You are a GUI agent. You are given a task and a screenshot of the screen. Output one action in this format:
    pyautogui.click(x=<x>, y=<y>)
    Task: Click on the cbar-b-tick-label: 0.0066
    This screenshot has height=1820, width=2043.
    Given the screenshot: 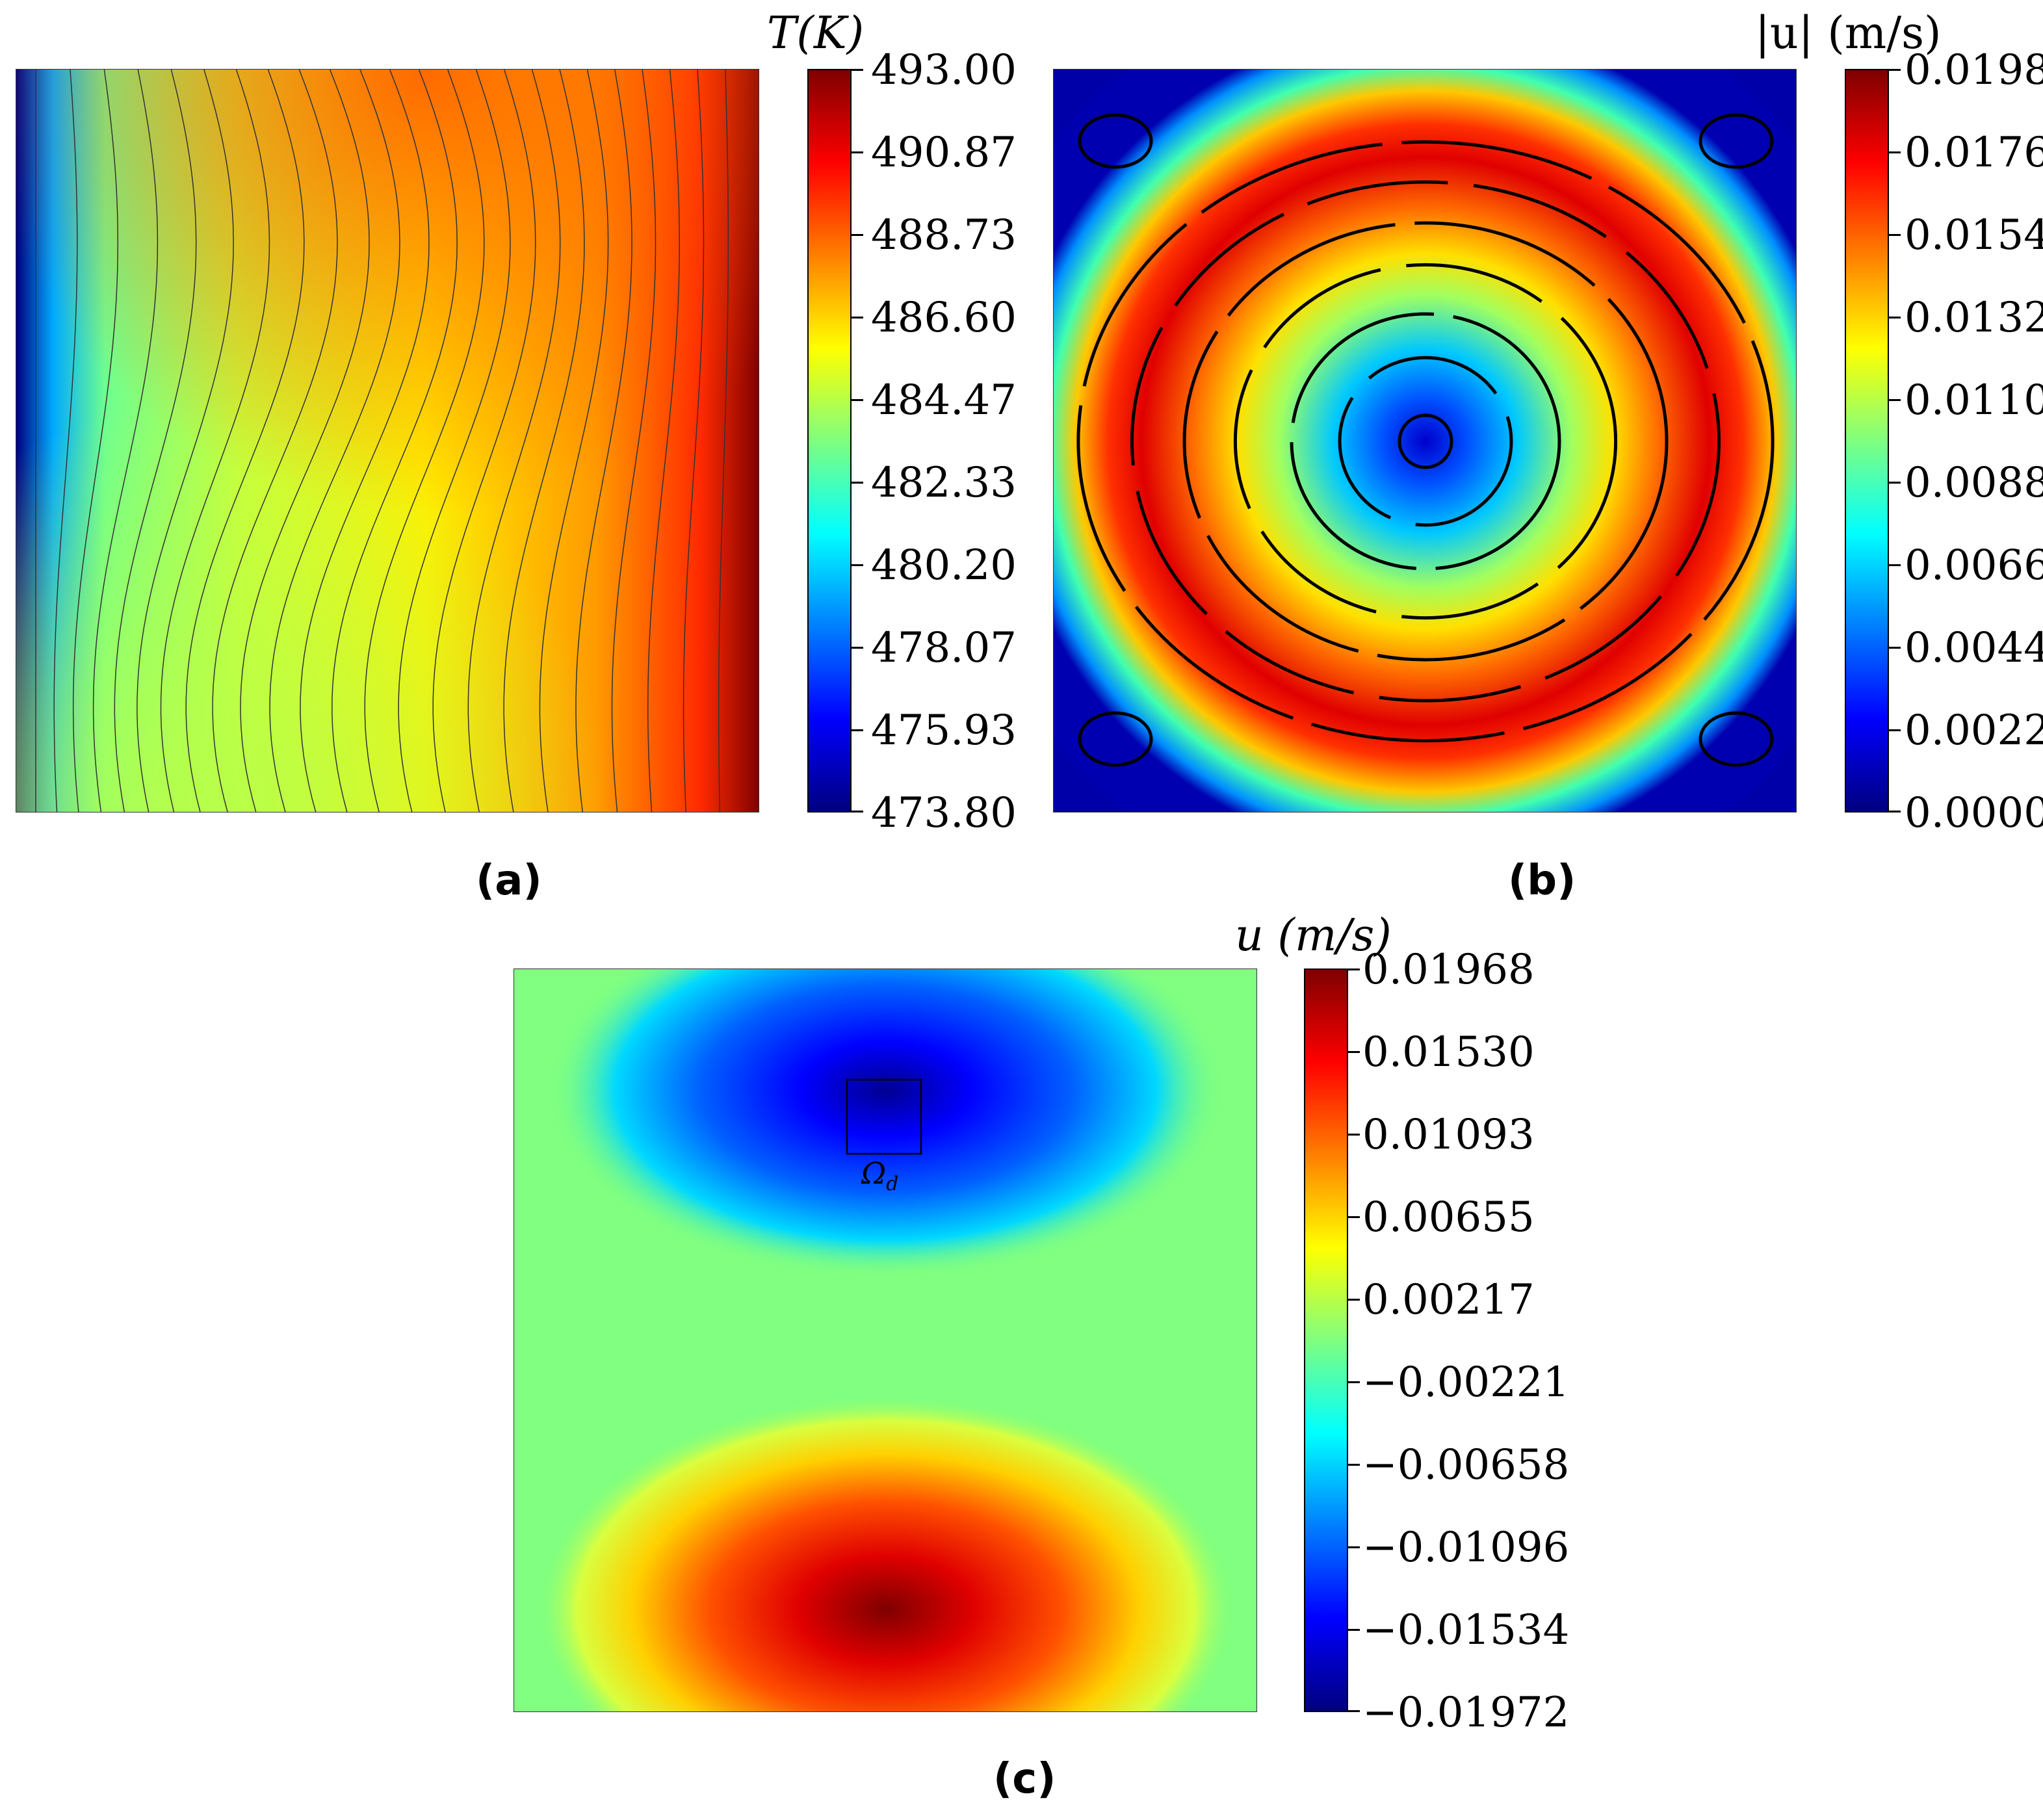 What is the action you would take?
    pyautogui.click(x=1974, y=565)
    